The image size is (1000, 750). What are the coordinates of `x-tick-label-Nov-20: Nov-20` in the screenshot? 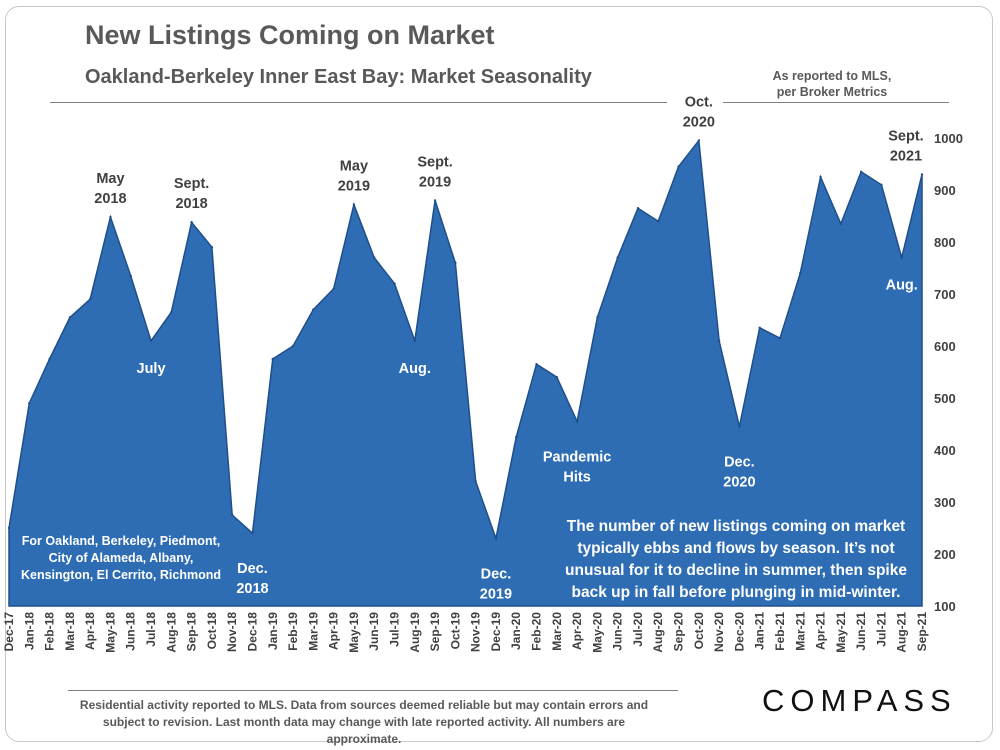 It's located at (719, 632).